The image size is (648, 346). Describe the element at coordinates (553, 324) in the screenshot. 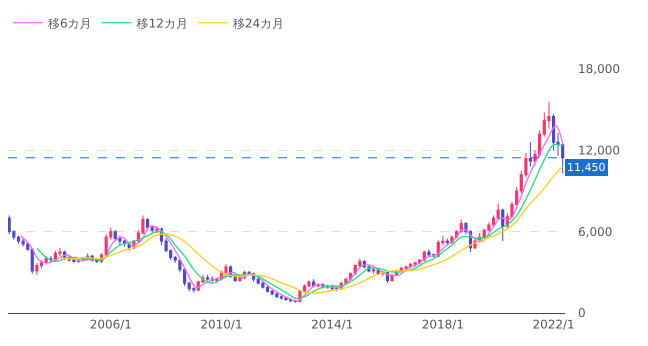

I see `x-tick-label: 2022/1` at that location.